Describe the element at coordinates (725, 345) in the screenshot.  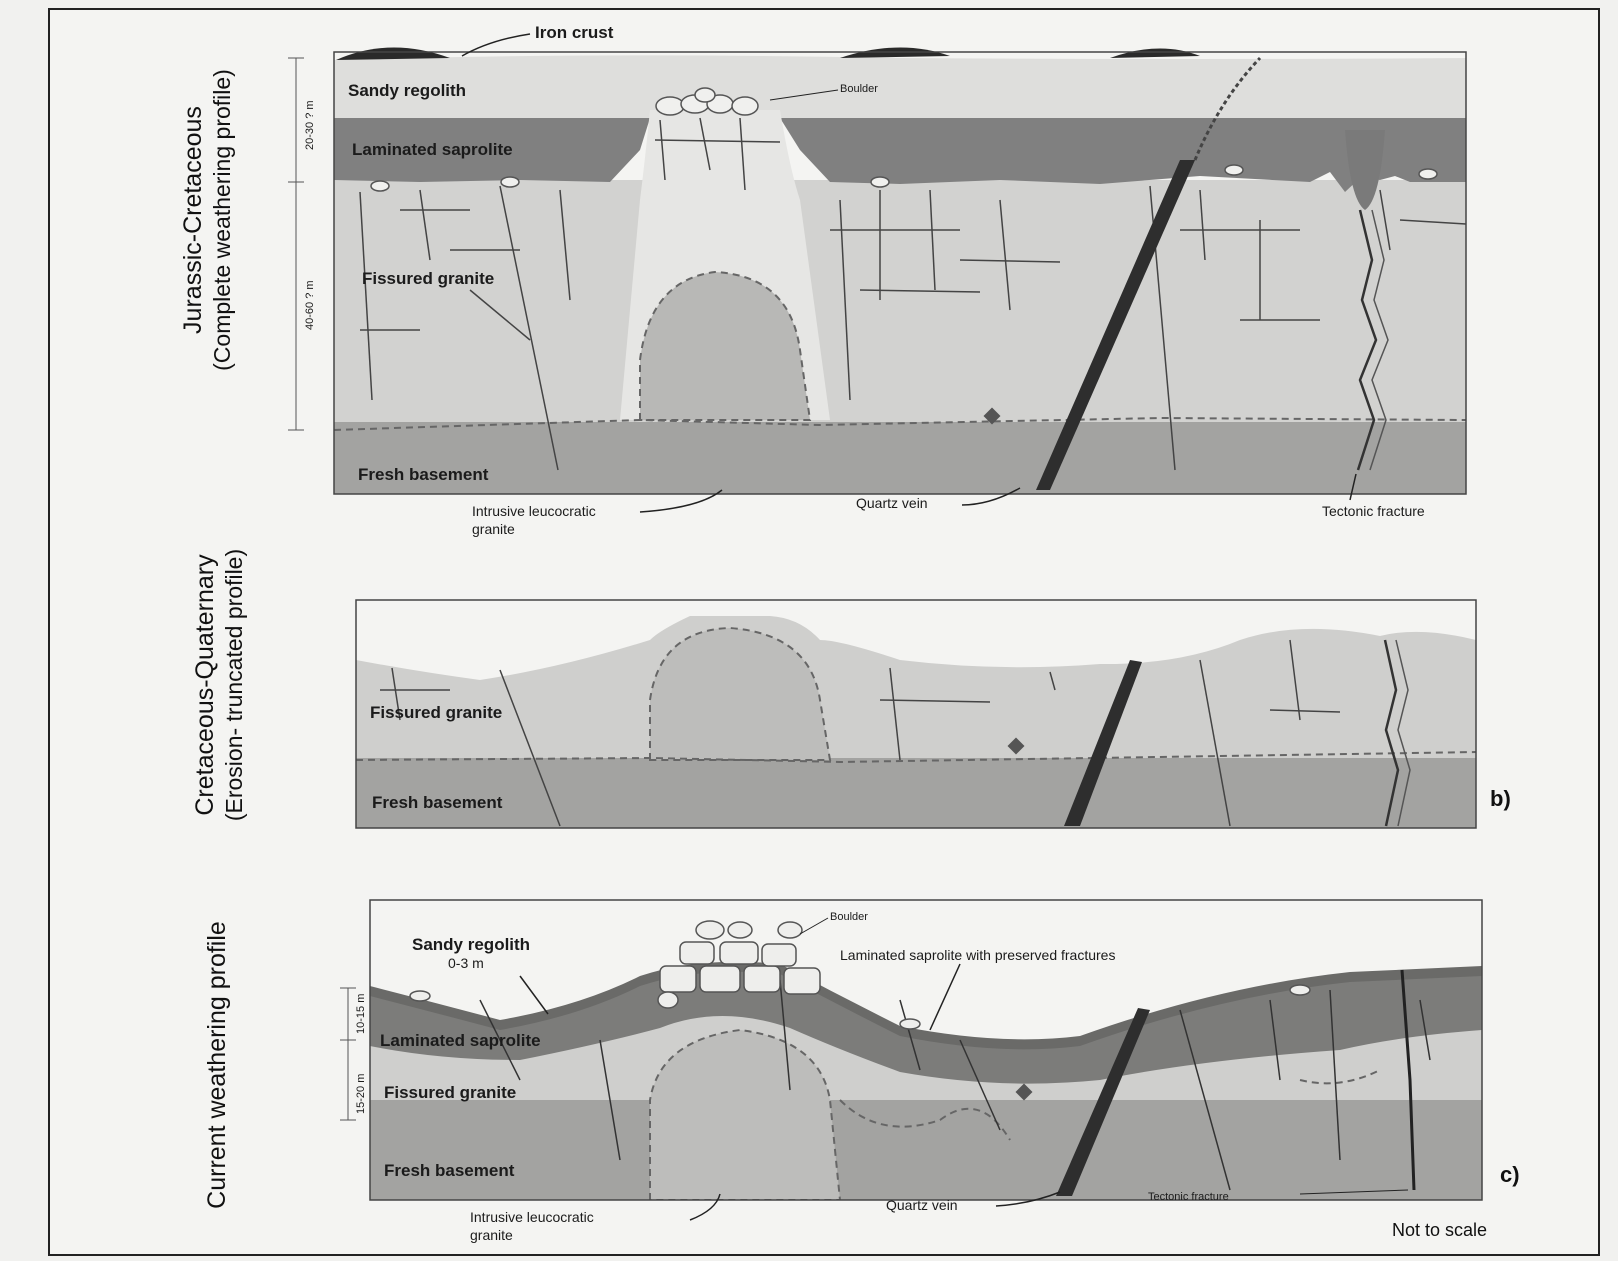
I see `panel-a-intrusive-dome` at that location.